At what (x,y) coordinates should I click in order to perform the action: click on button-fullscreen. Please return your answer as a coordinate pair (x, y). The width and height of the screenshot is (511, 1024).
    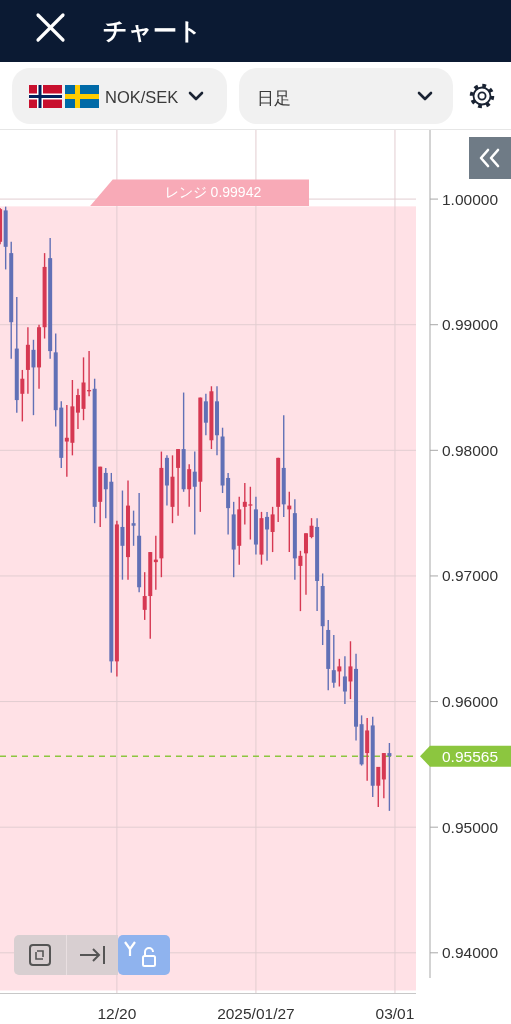
    Looking at the image, I should click on (40, 955).